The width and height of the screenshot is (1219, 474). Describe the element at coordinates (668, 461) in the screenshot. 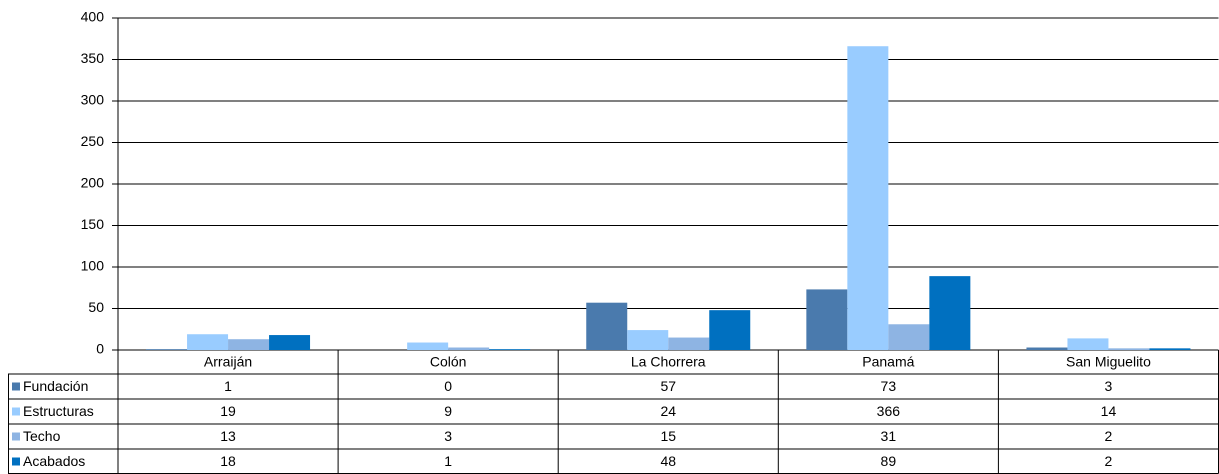

I see `table-value: 48` at that location.